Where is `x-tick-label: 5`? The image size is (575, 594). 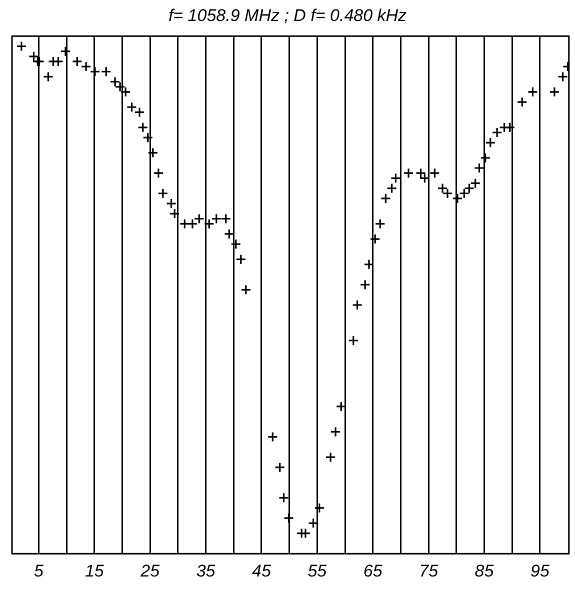 x-tick-label: 5 is located at coordinates (39, 571).